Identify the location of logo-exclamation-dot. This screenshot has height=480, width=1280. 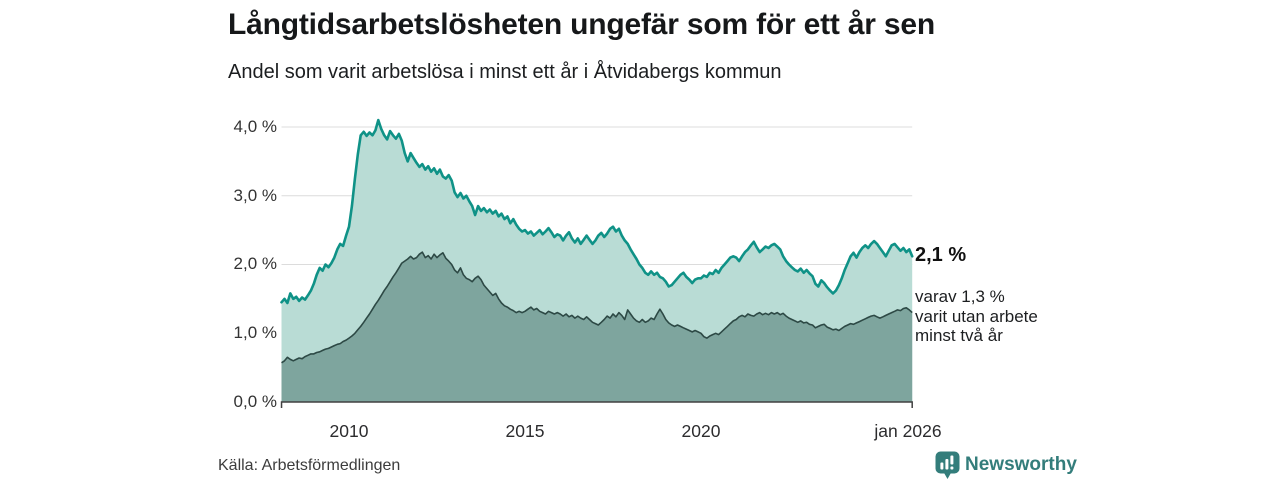
(952, 468).